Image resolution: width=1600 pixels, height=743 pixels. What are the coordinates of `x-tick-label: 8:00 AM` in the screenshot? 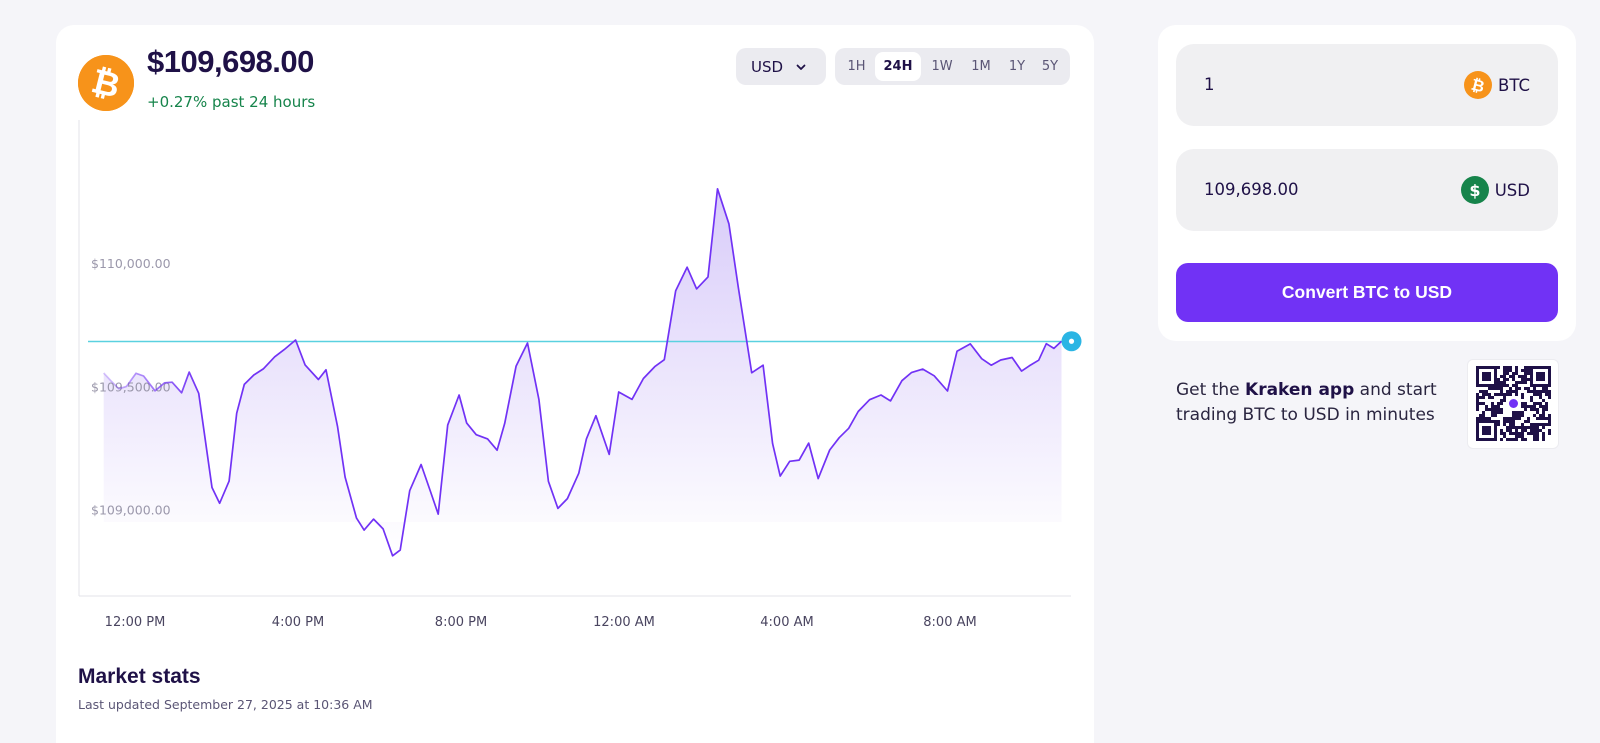 It's located at (950, 622).